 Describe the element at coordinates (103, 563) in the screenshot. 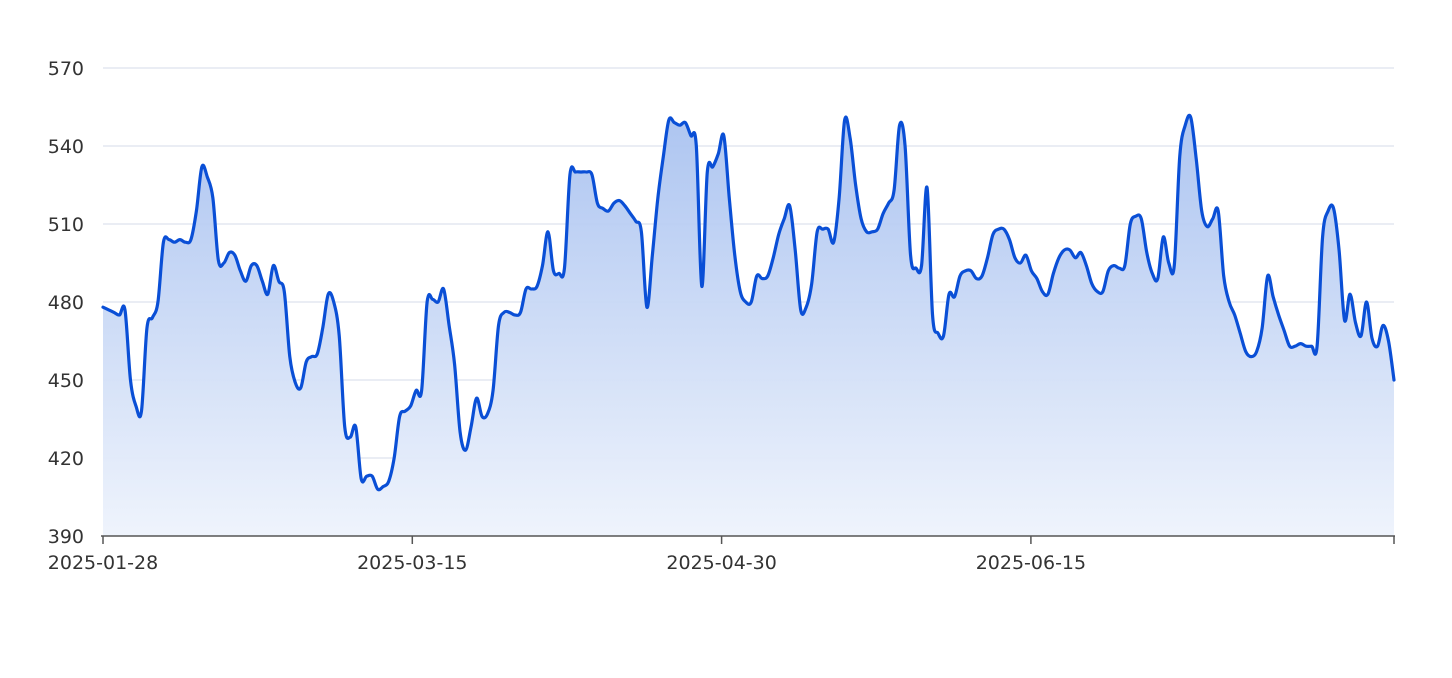

I see `x-tick-label: 2025-01-28` at that location.